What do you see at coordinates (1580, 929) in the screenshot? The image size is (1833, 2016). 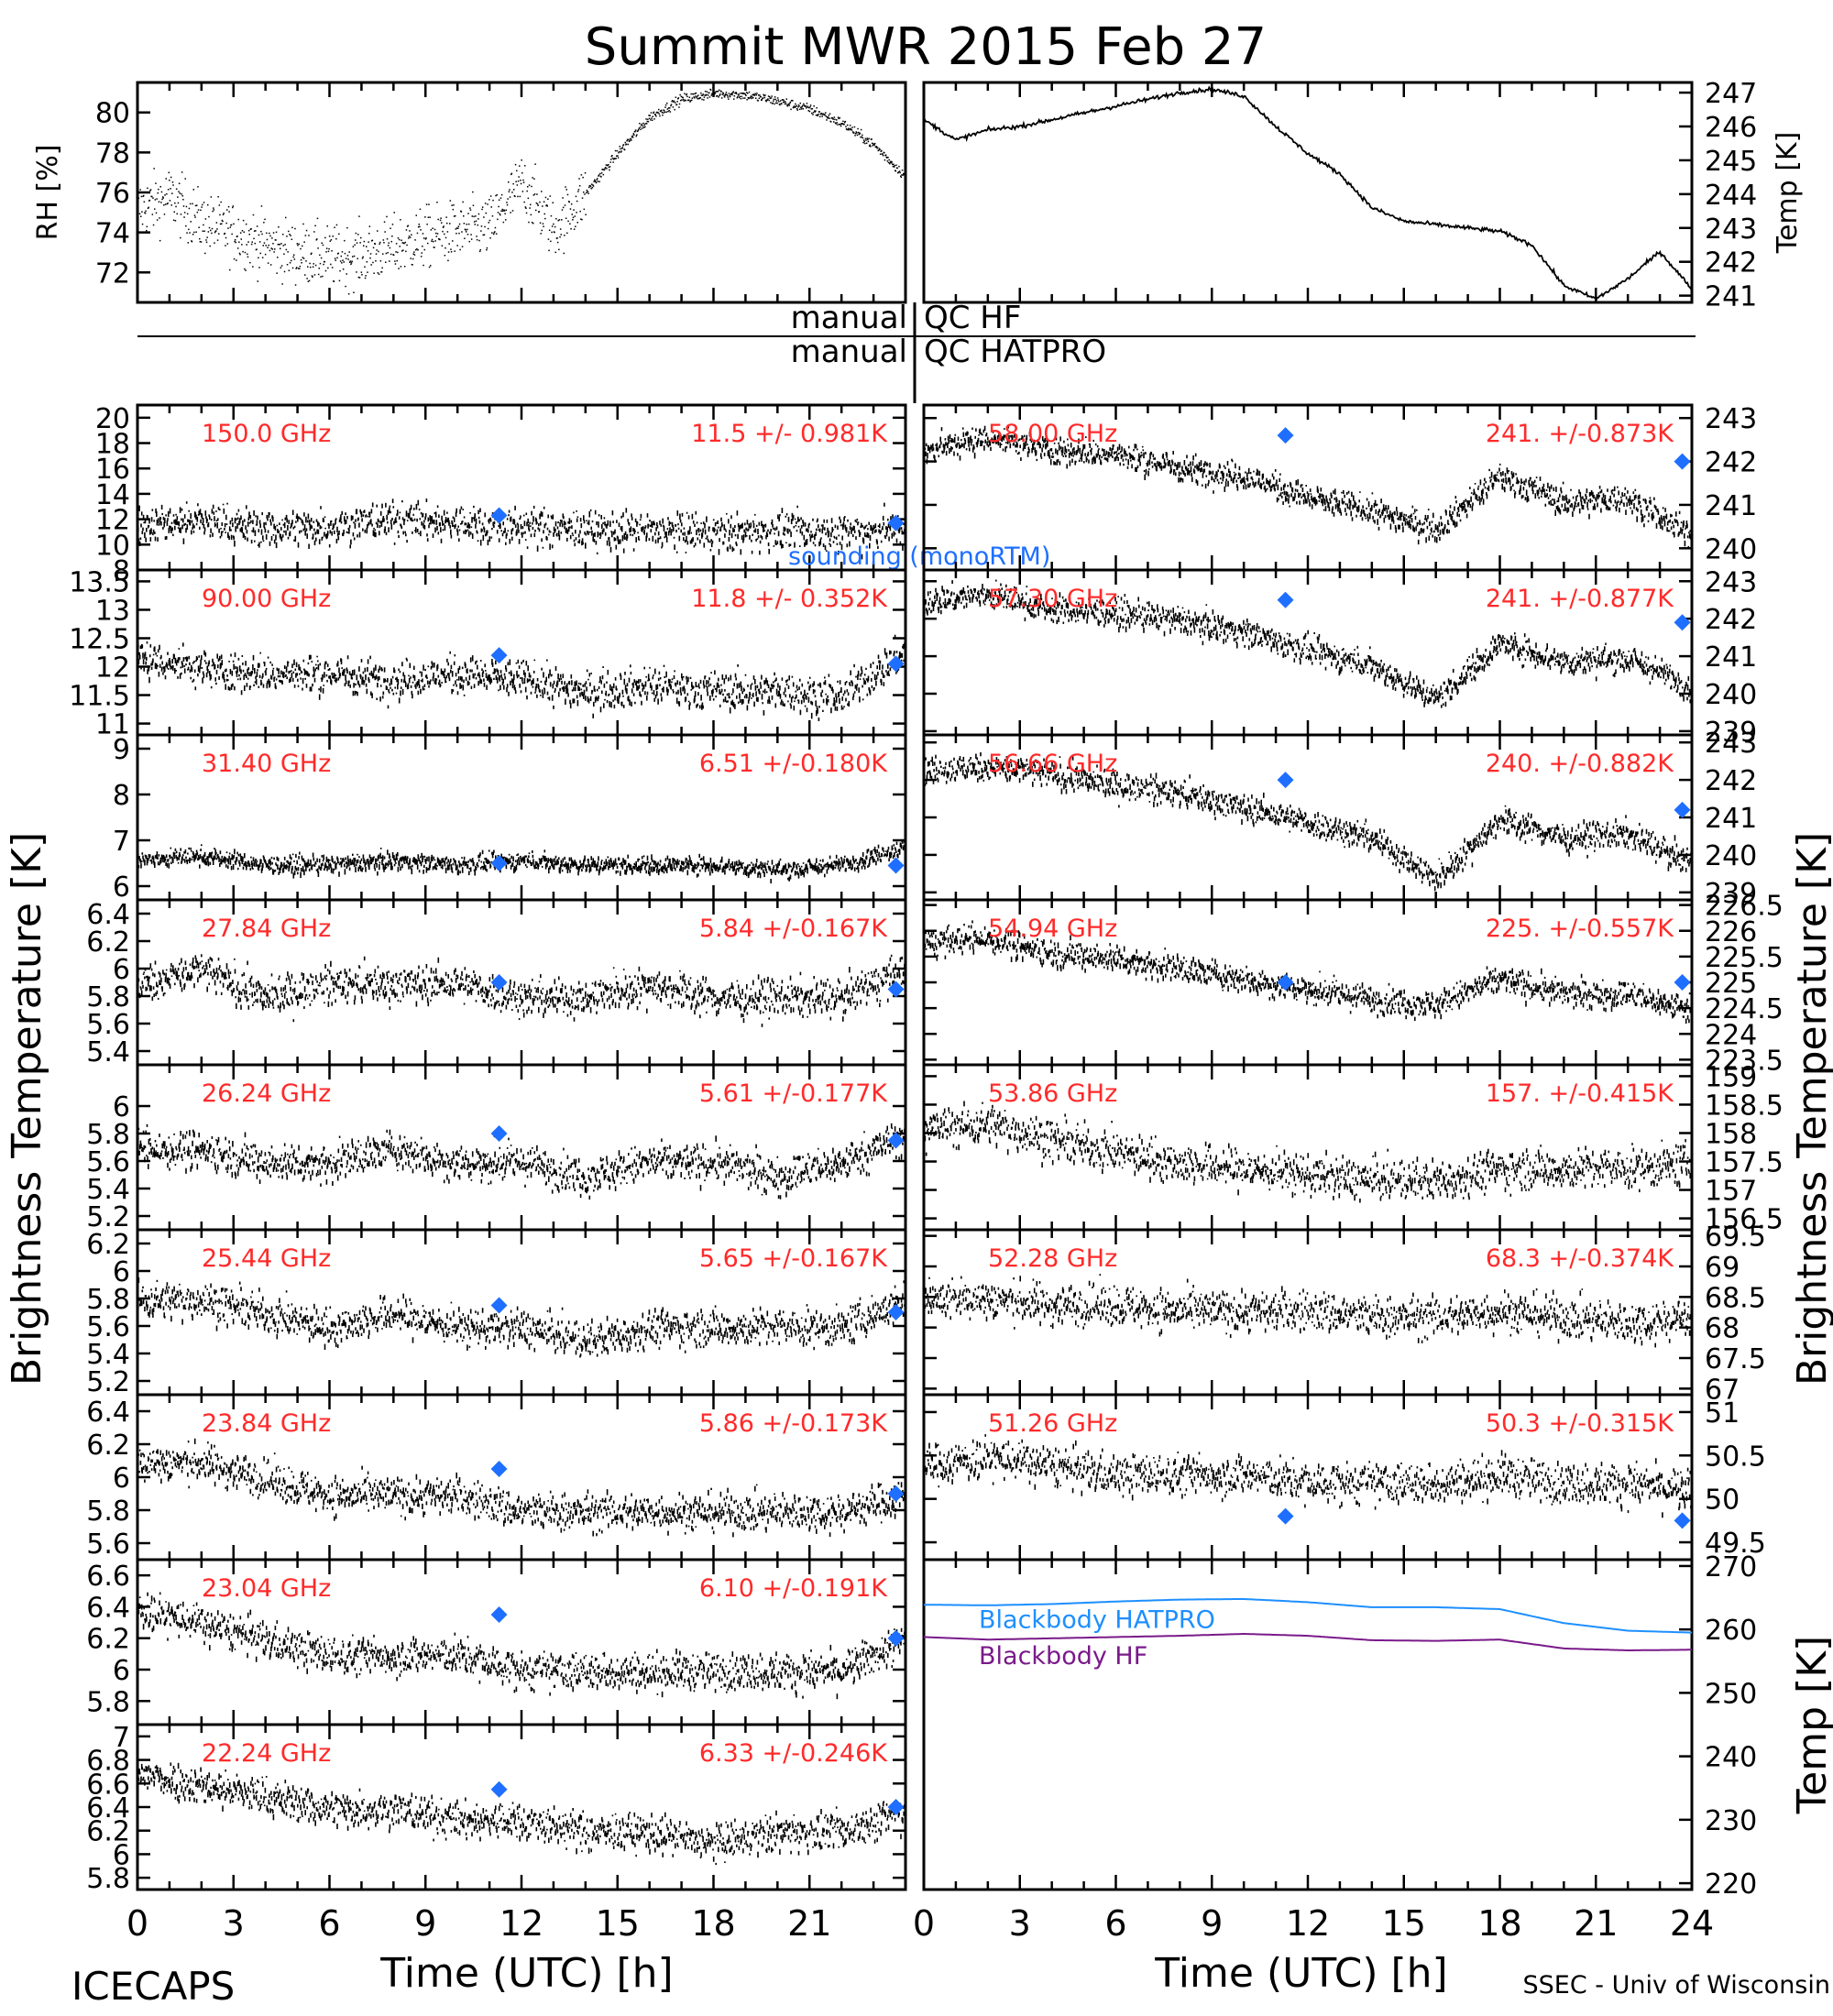 I see `stat-label: 225. +/-0.557K` at bounding box center [1580, 929].